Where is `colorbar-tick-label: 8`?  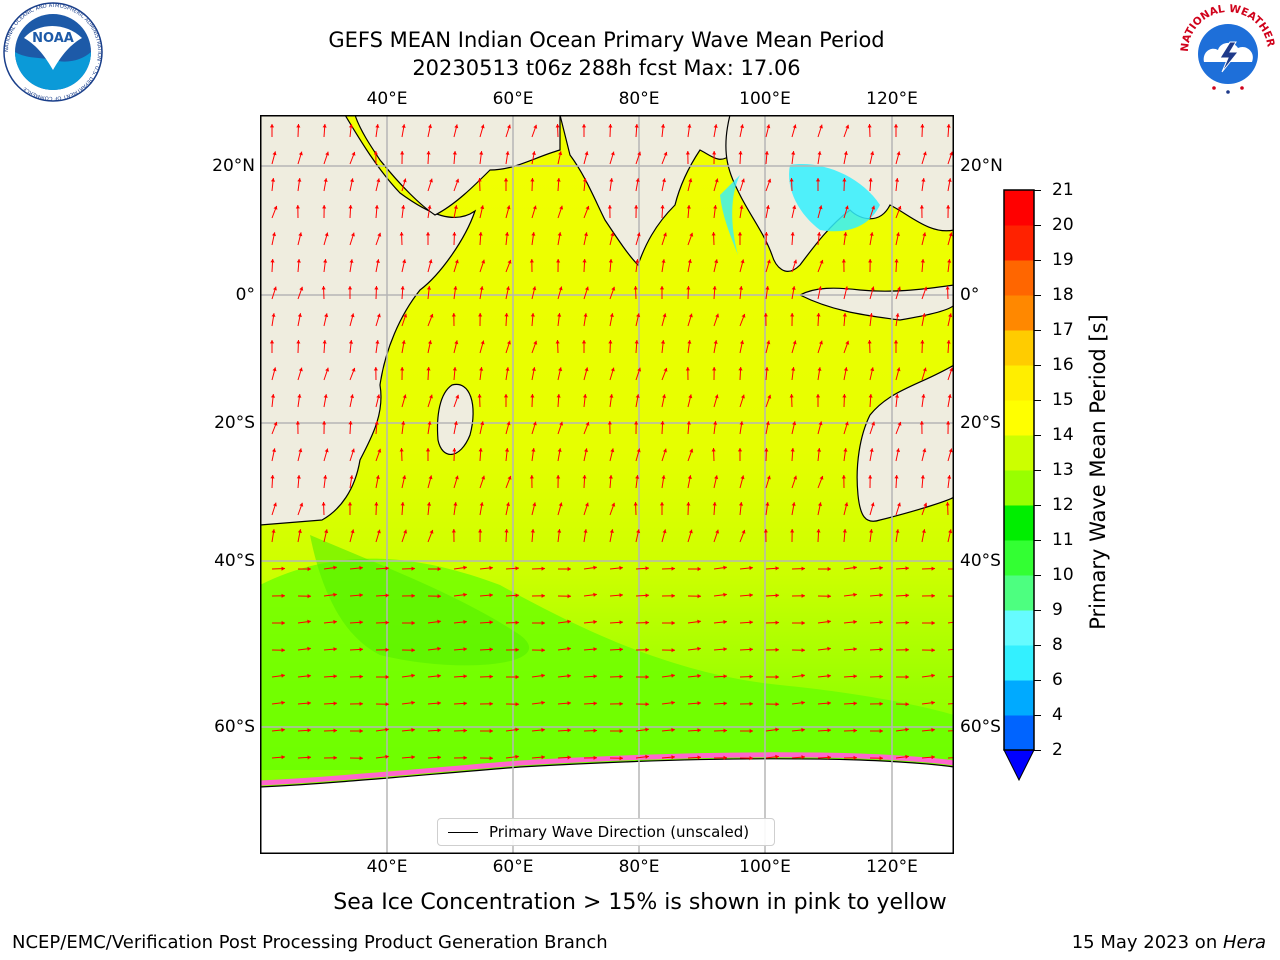 colorbar-tick-label: 8 is located at coordinates (1057, 645).